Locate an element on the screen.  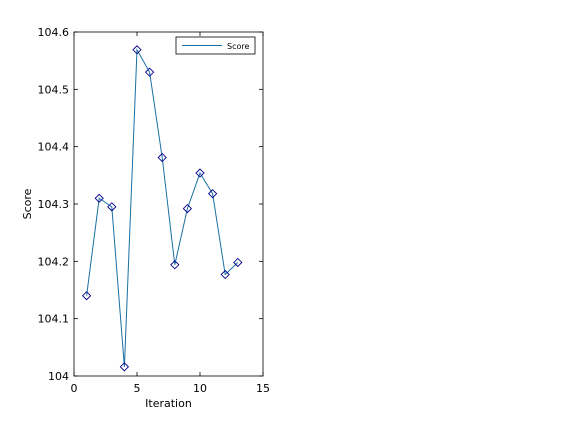
y-tick-label: 104.1 is located at coordinates (54, 319).